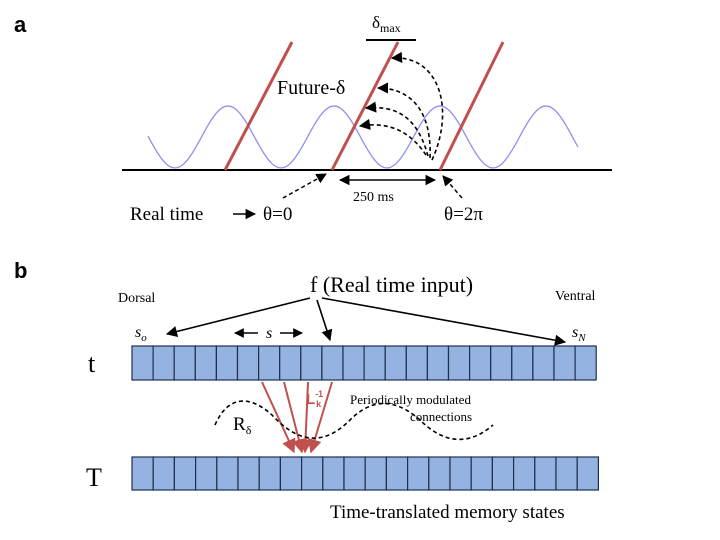 This screenshot has height=540, width=720. Describe the element at coordinates (373, 197) in the screenshot. I see `interval-label: 250 ms` at that location.